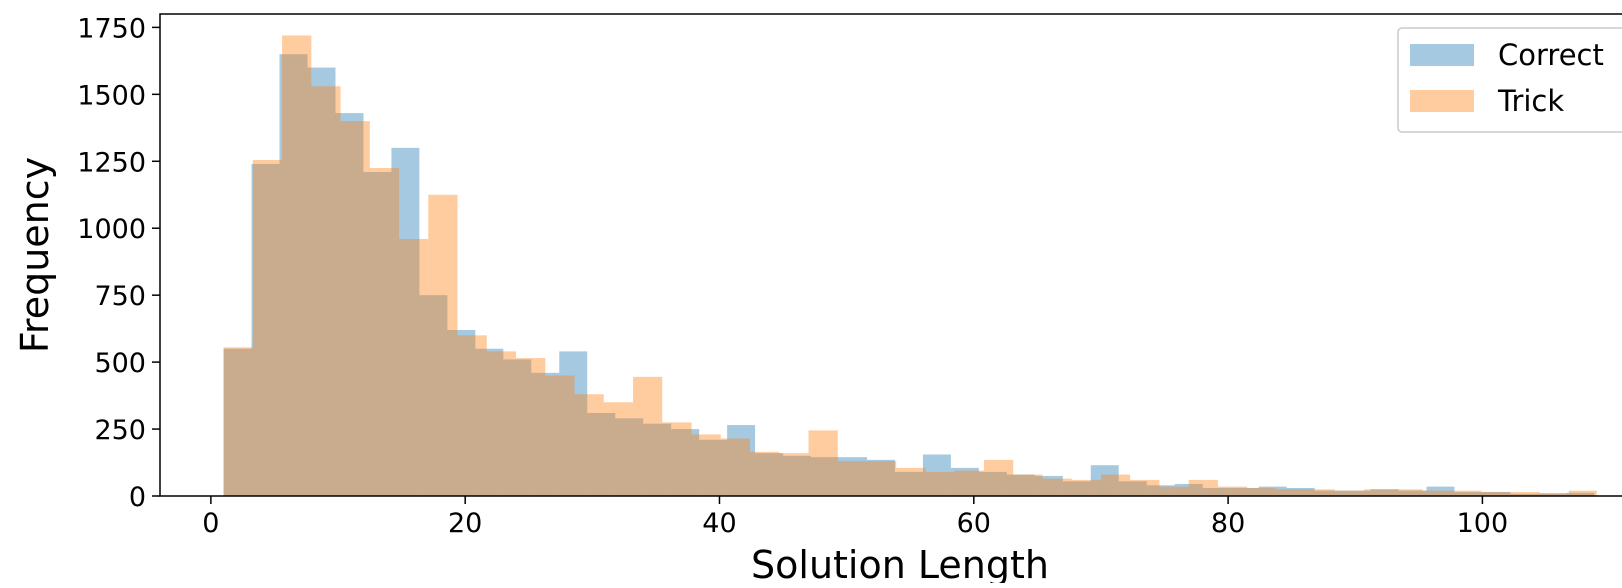  What do you see at coordinates (111, 162) in the screenshot?
I see `y-tick-label-1250: 1250` at bounding box center [111, 162].